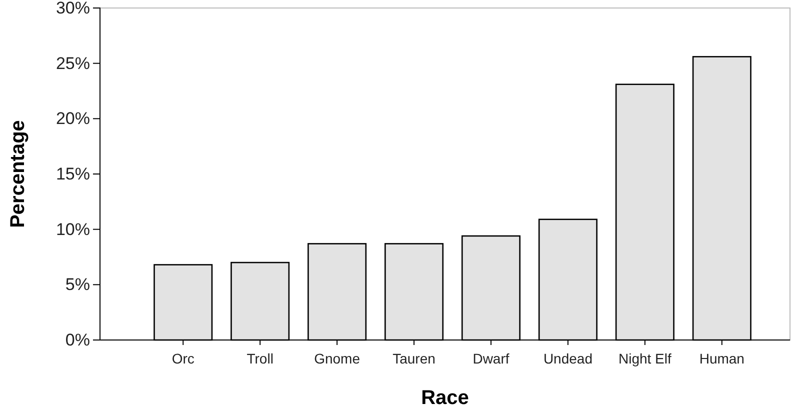 Image resolution: width=800 pixels, height=411 pixels. What do you see at coordinates (73, 174) in the screenshot?
I see `y-tick-label: 15%` at bounding box center [73, 174].